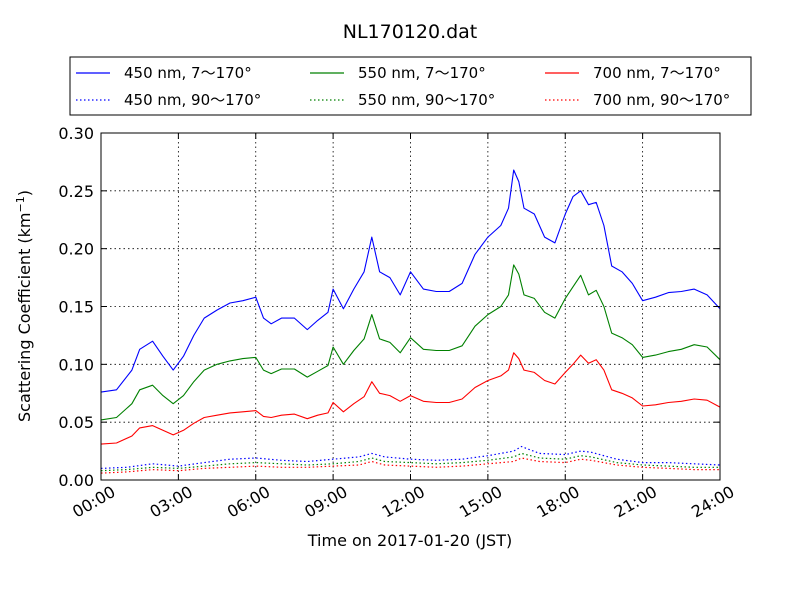  I want to click on legend-frame, so click(410, 86).